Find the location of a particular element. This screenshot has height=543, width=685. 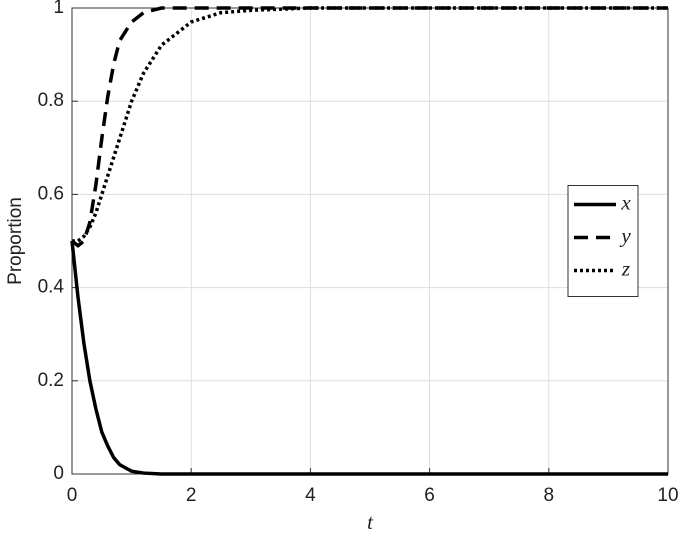

legend-label: z is located at coordinates (625, 268).